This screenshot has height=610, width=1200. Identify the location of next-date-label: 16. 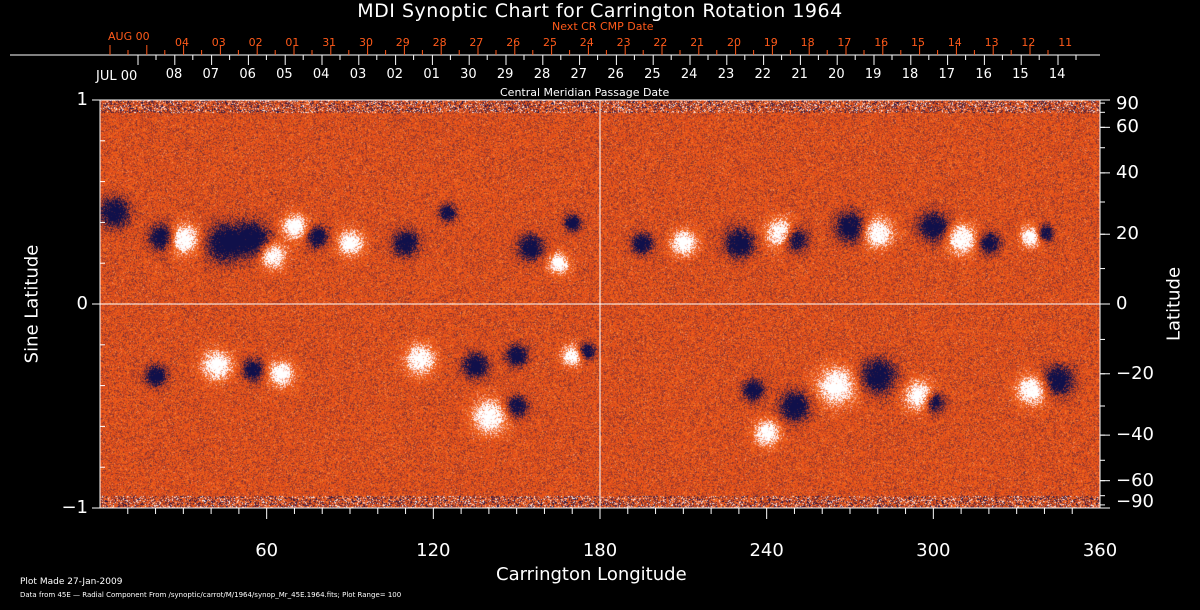
(881, 42).